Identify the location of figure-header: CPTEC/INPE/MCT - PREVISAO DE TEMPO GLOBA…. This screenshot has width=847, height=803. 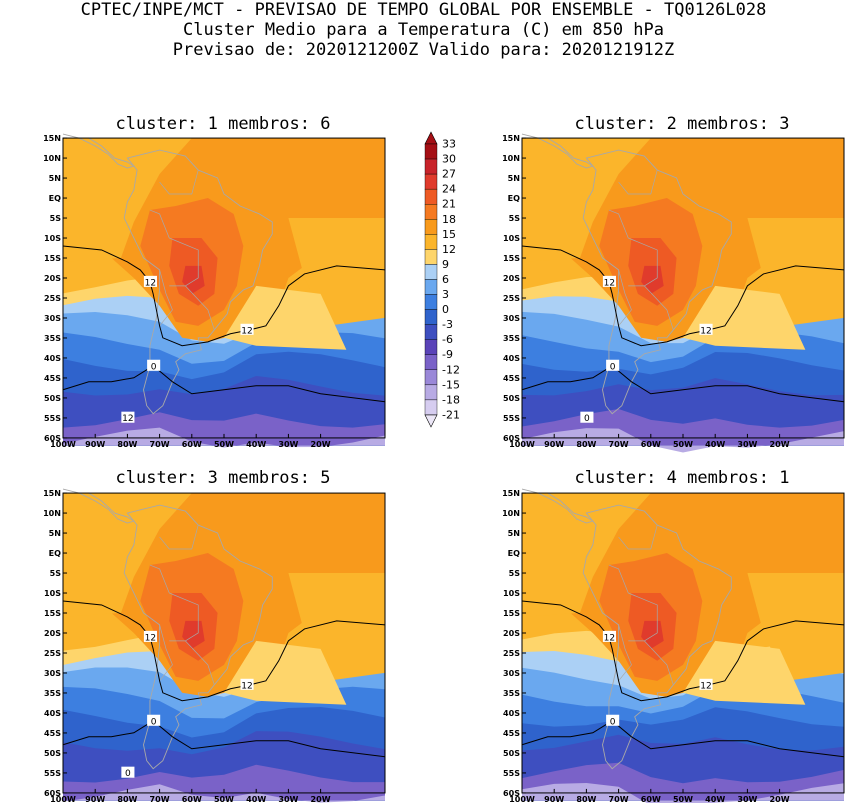
(423, 30).